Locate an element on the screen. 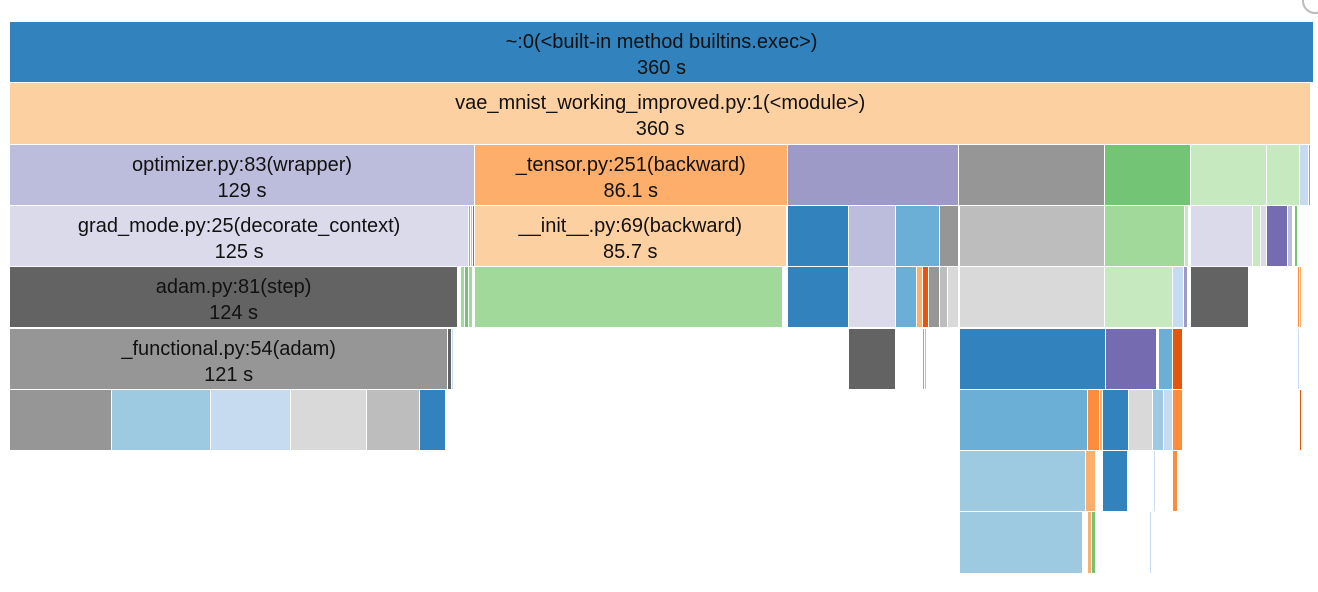 Image resolution: width=1318 pixels, height=592 pixels. adam-step-frame: adam.py:81(step) 124 s is located at coordinates (234, 297).